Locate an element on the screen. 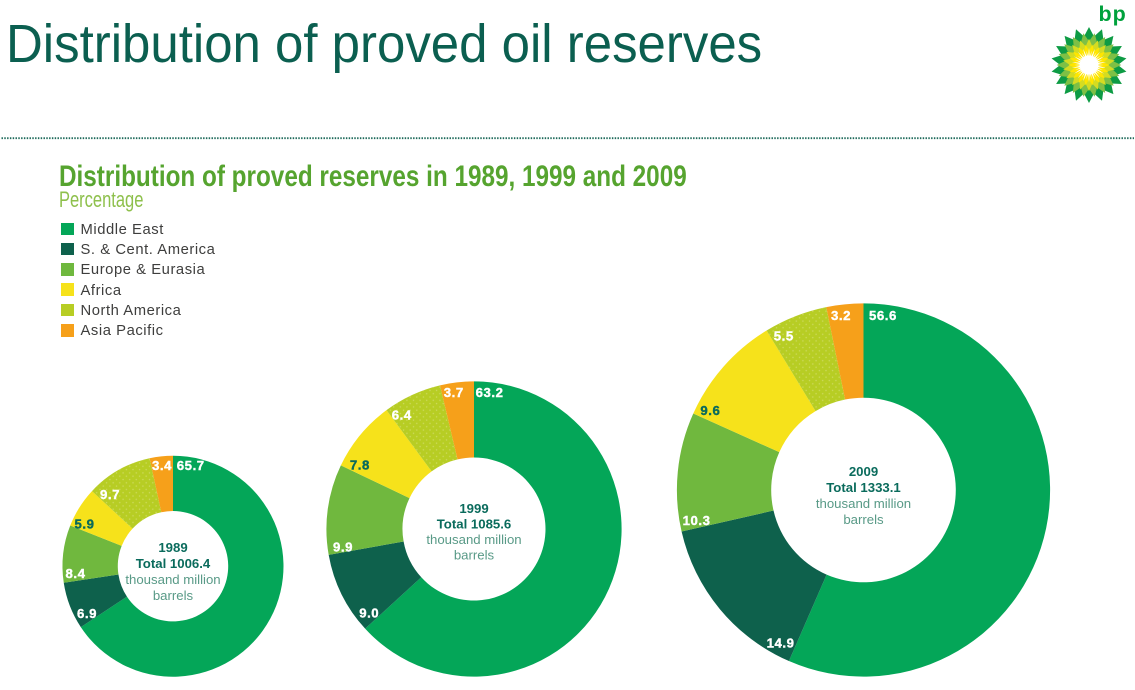 This screenshot has height=690, width=1135. svg-text: 63.2 is located at coordinates (490, 392).